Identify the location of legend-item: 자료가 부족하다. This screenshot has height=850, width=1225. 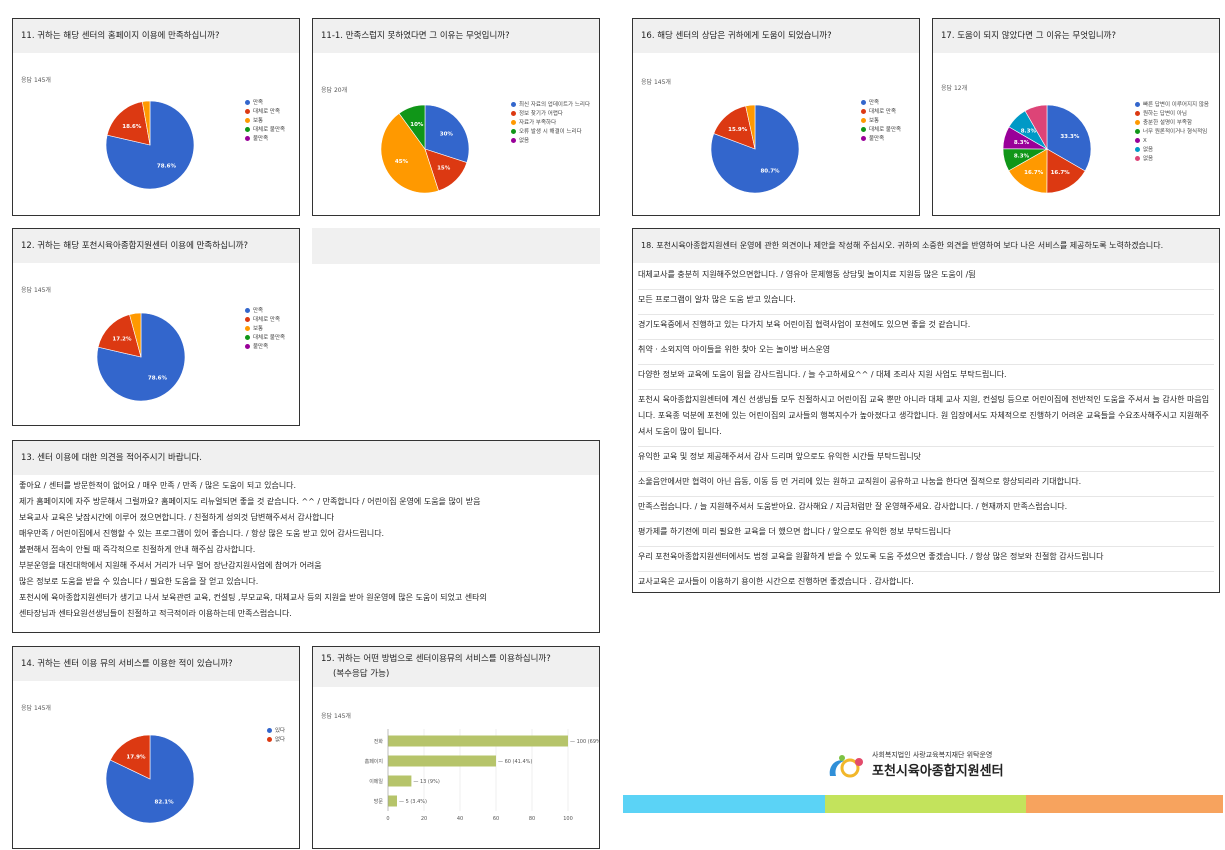
(550, 123).